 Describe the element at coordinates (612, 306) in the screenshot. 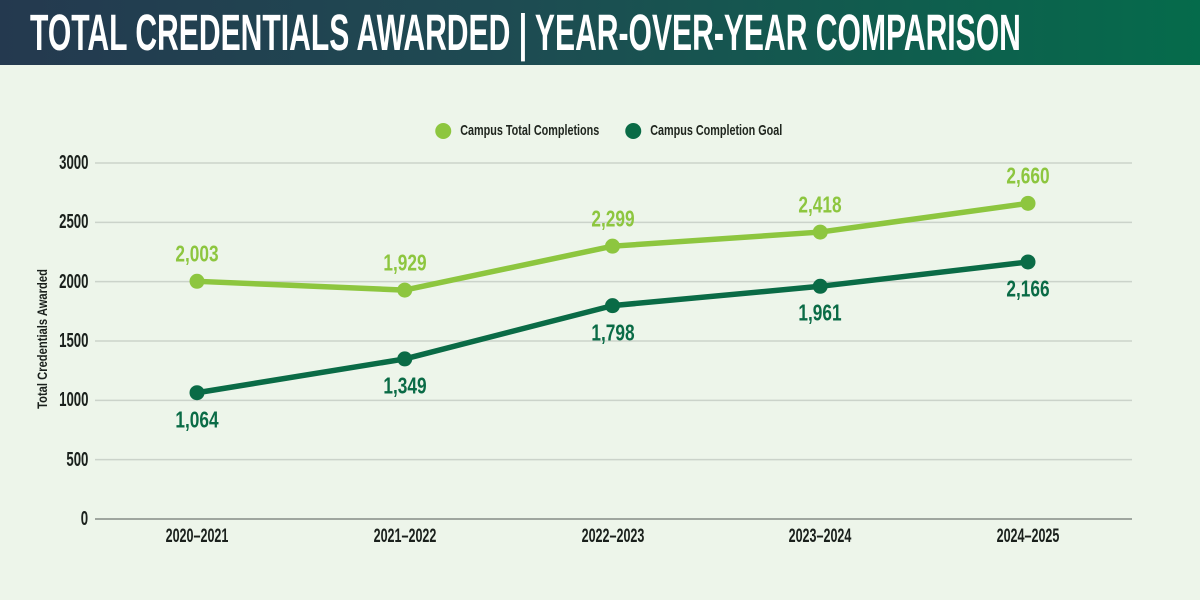

I see `data-point-campus-completion-goal-2022-2023` at that location.